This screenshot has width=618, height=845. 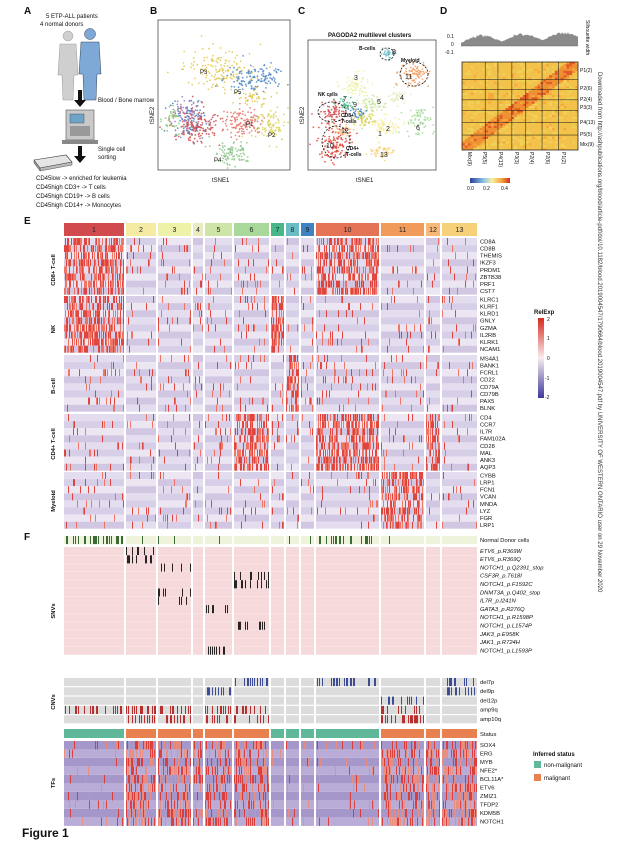 What do you see at coordinates (80, 126) in the screenshot?
I see `cell-sorter-icon` at bounding box center [80, 126].